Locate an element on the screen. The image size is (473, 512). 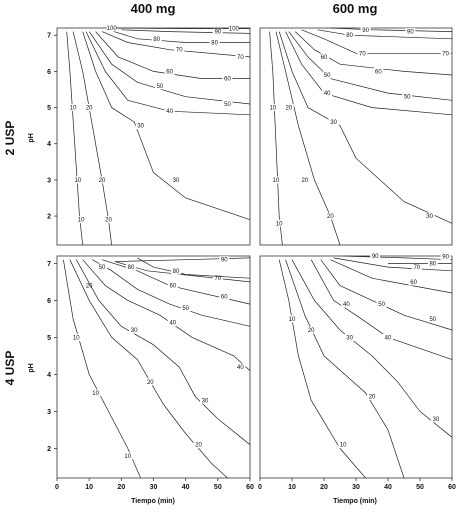
x-tick-label: 20 is located at coordinates (121, 487).